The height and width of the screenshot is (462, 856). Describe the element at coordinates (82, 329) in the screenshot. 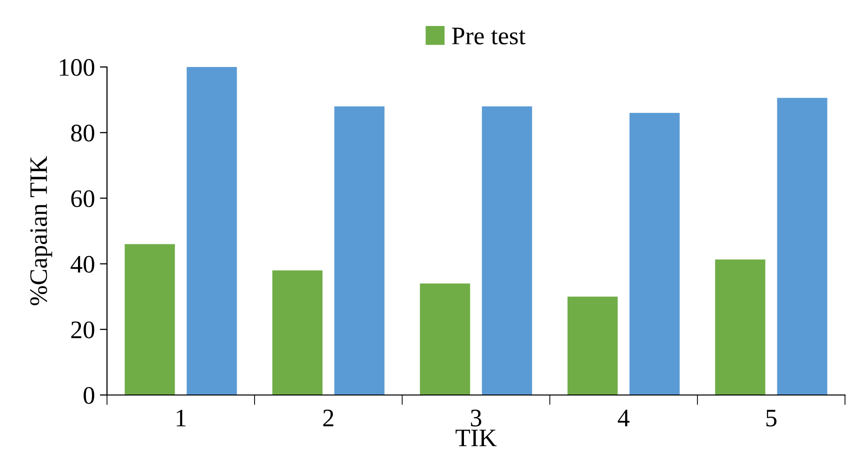

I see `y-tick-label: 20` at that location.